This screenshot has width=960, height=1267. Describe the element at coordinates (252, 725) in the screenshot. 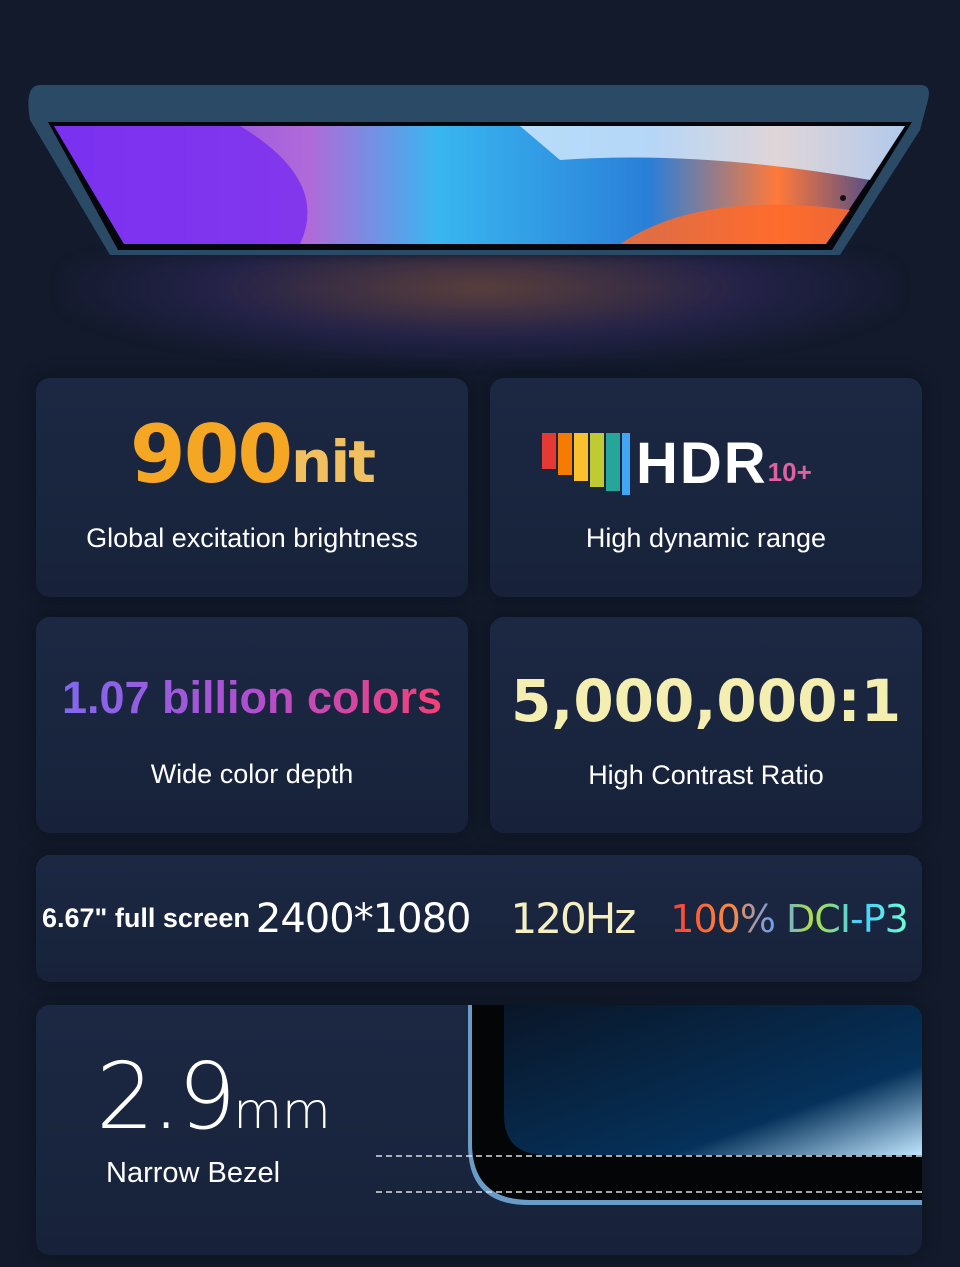

I see `colors-card: 1.07 billion colors Wide color depth` at that location.